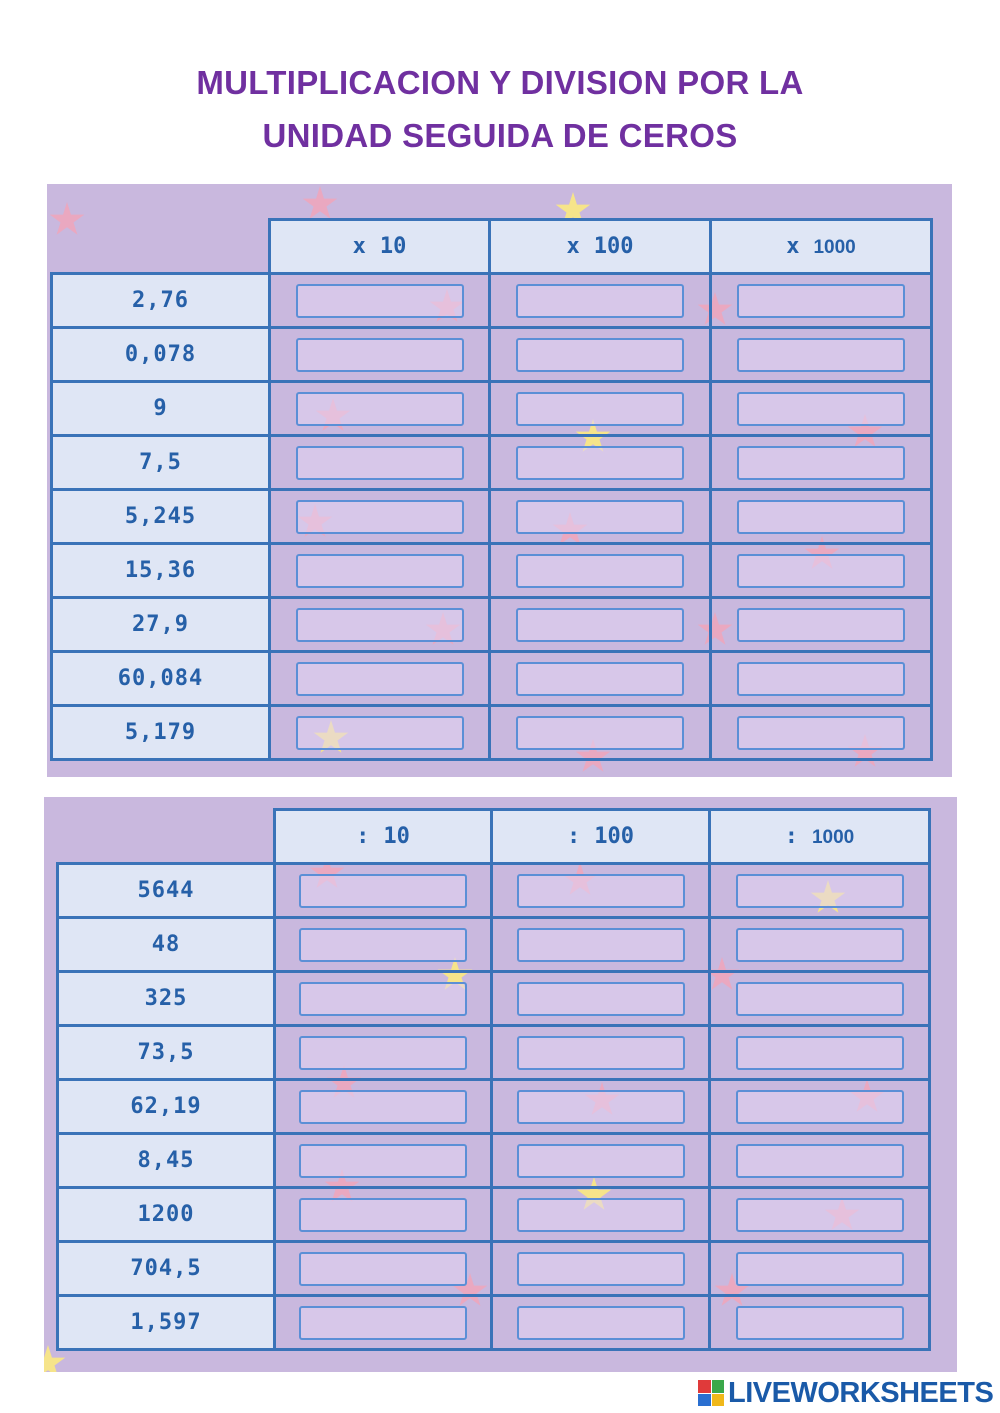 This screenshot has height=1413, width=1000. I want to click on liveworksheets-logo-icon, so click(711, 1393).